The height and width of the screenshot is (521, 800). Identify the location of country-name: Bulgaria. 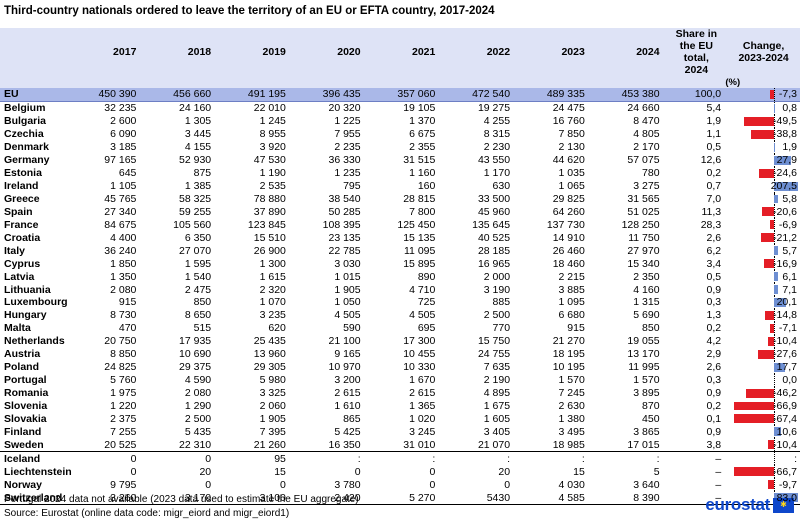
(25, 121).